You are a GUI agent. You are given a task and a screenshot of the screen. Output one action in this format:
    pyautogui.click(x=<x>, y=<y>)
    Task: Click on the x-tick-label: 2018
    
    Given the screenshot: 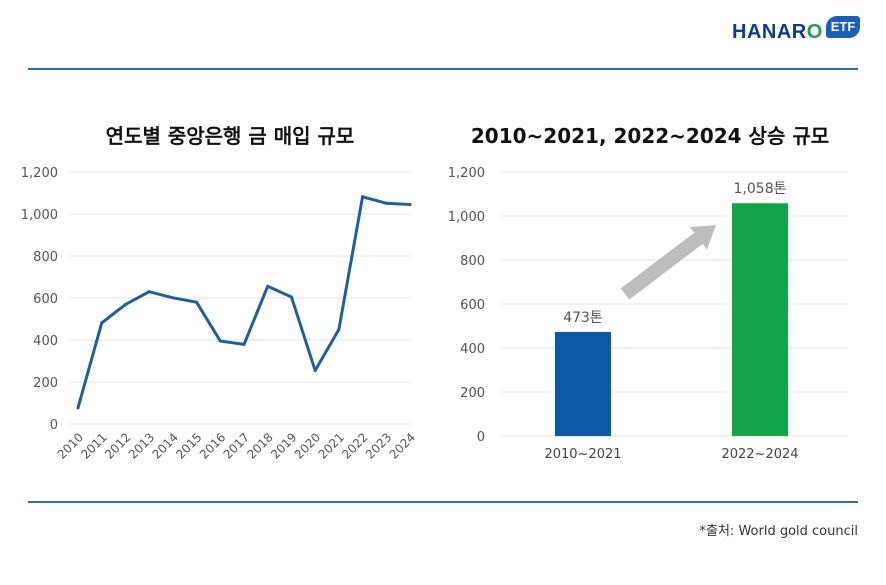 What is the action you would take?
    pyautogui.click(x=259, y=445)
    